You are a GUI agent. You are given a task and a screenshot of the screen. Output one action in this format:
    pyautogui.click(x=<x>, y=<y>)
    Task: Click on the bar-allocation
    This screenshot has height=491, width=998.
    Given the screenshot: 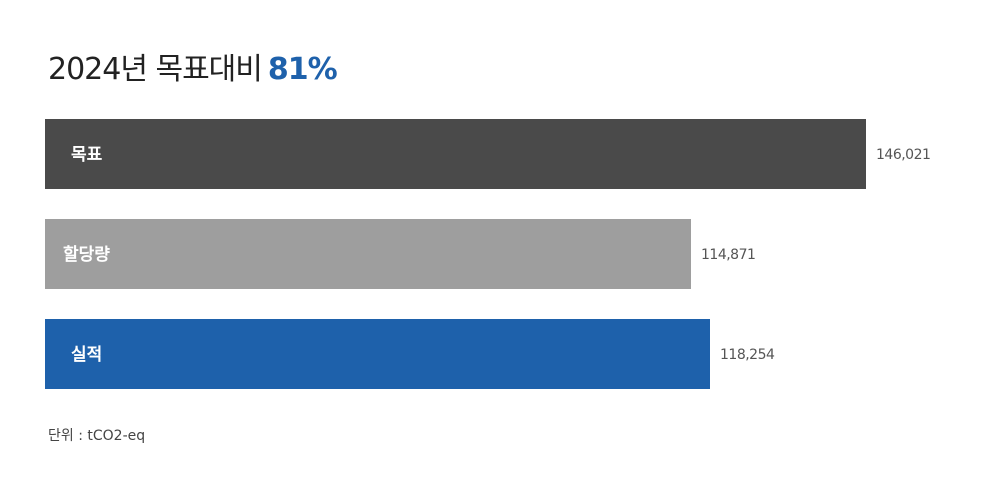 What is the action you would take?
    pyautogui.click(x=368, y=254)
    